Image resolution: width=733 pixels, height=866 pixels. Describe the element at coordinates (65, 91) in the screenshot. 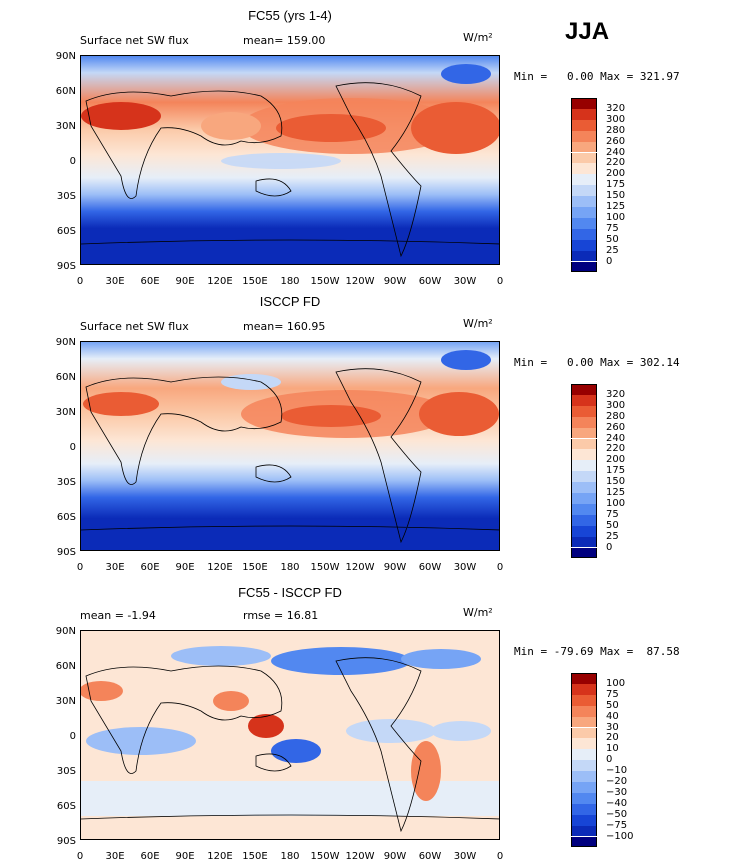

I see `panel1-ytick: 60N` at that location.